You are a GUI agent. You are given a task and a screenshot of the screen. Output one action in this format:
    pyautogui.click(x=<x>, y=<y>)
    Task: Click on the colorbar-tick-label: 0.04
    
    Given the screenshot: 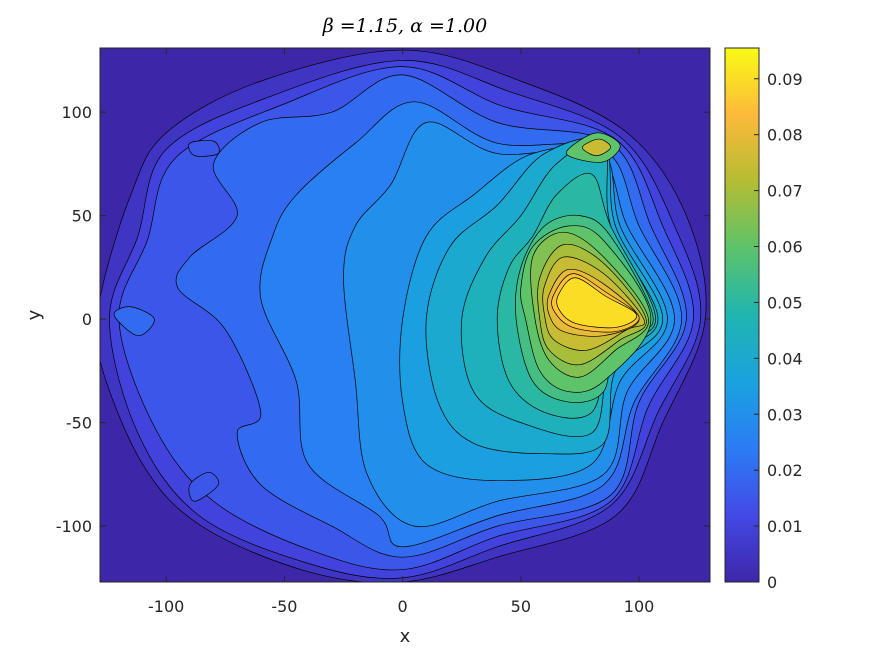 What is the action you would take?
    pyautogui.click(x=785, y=358)
    